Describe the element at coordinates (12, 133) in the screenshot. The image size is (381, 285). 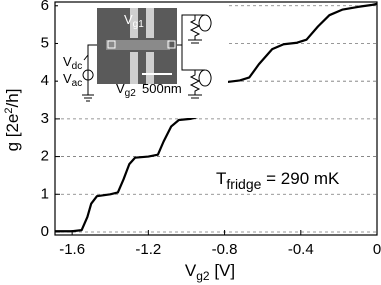
I see `y-label-main: g [2e` at that location.